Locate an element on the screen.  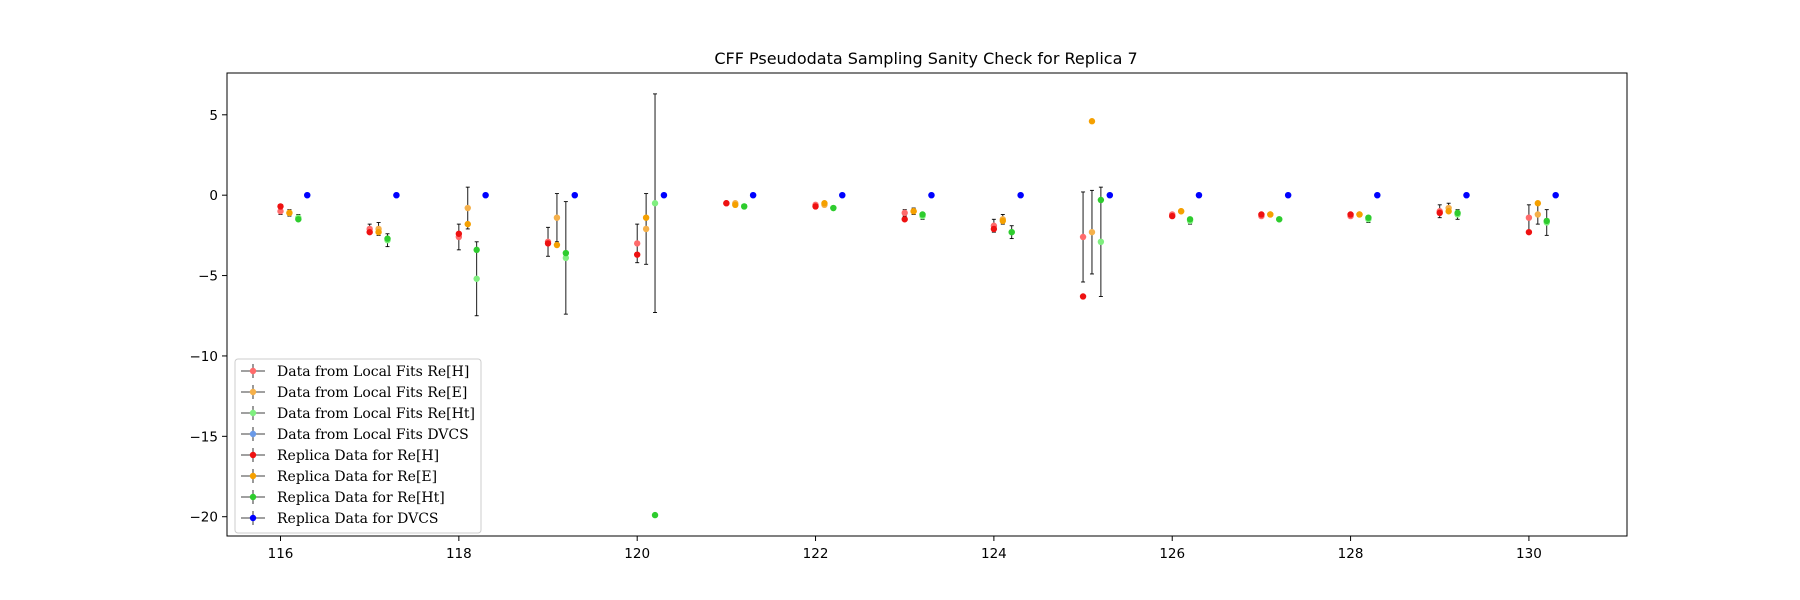
legend-label: Data from Local Fits Re[Ht] is located at coordinates (376, 414).